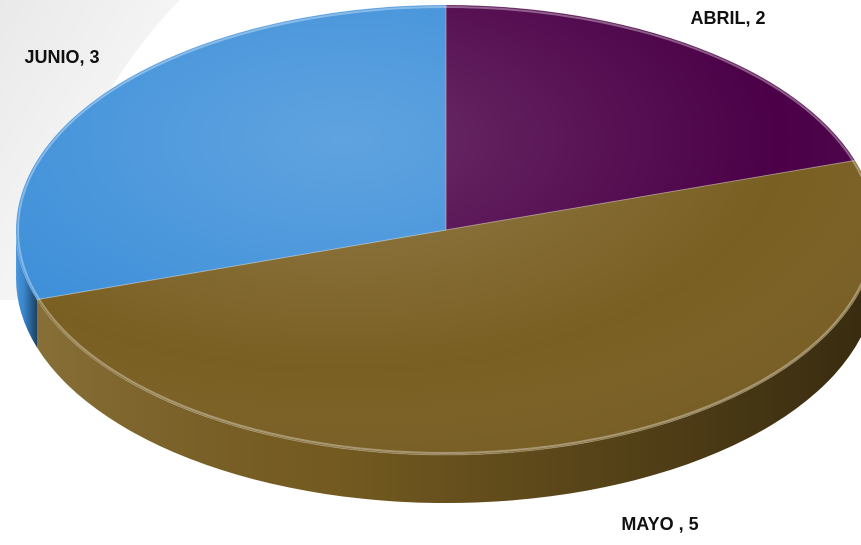 This screenshot has width=861, height=545. What do you see at coordinates (659, 524) in the screenshot?
I see `slice-label-mayo: MAYO , 5` at bounding box center [659, 524].